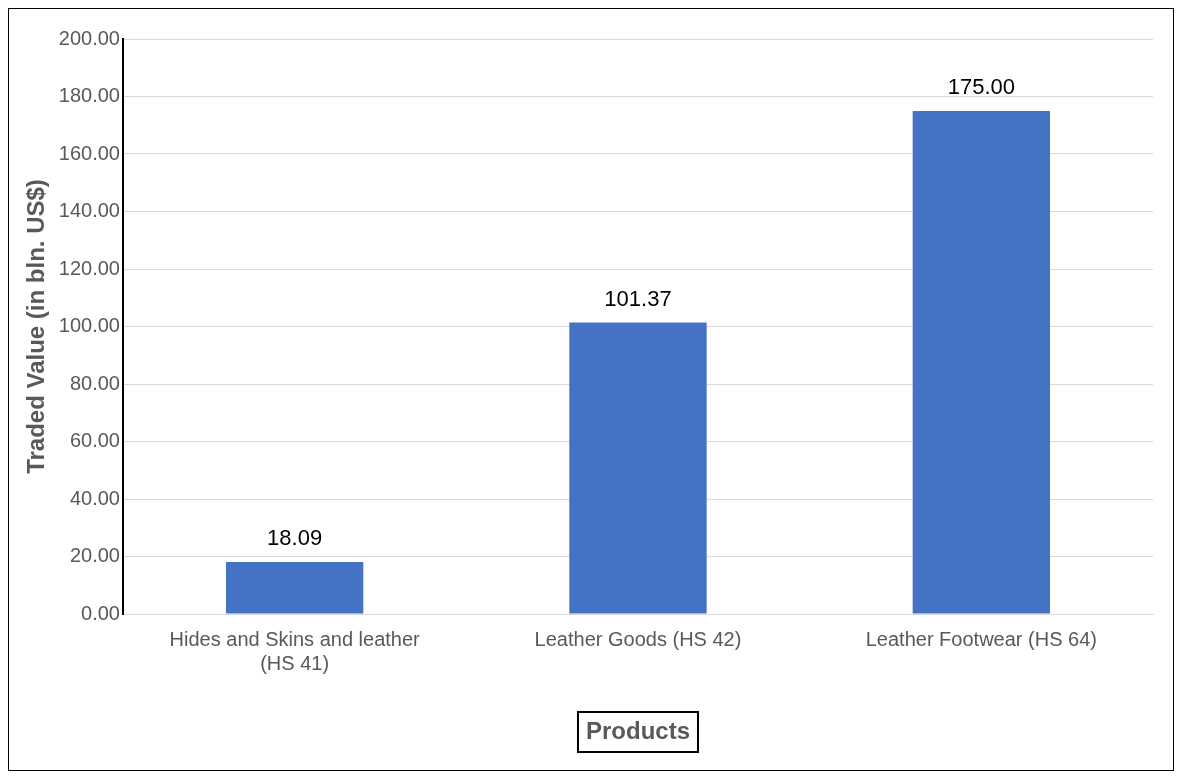 This screenshot has height=779, width=1182. What do you see at coordinates (89, 152) in the screenshot?
I see `y-tick-label: 160.00` at bounding box center [89, 152].